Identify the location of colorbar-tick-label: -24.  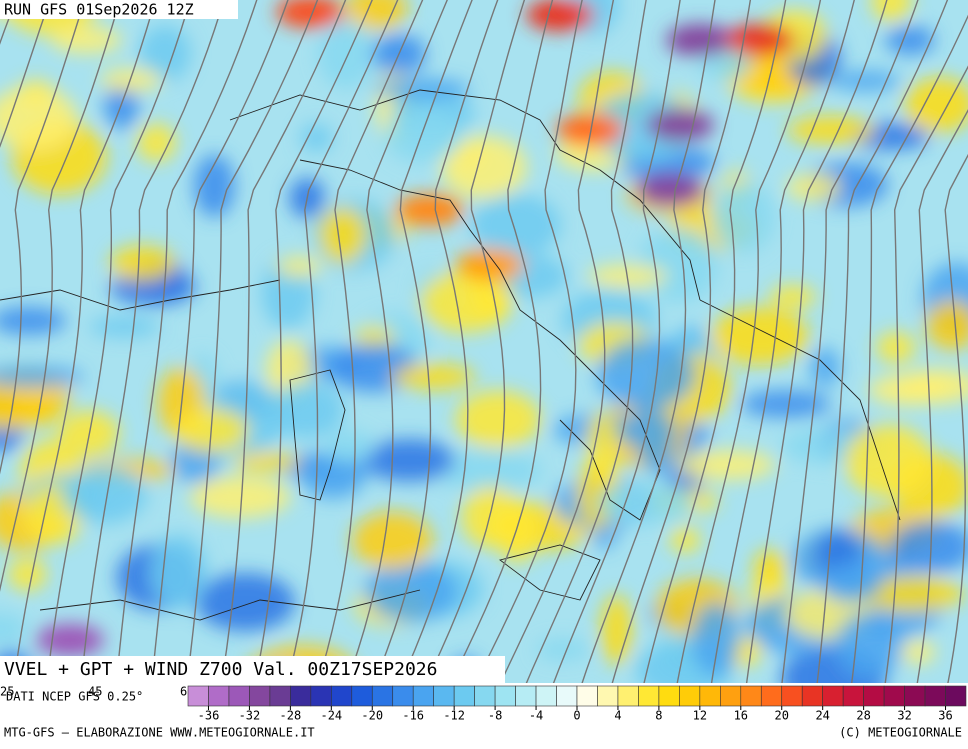
(331, 716).